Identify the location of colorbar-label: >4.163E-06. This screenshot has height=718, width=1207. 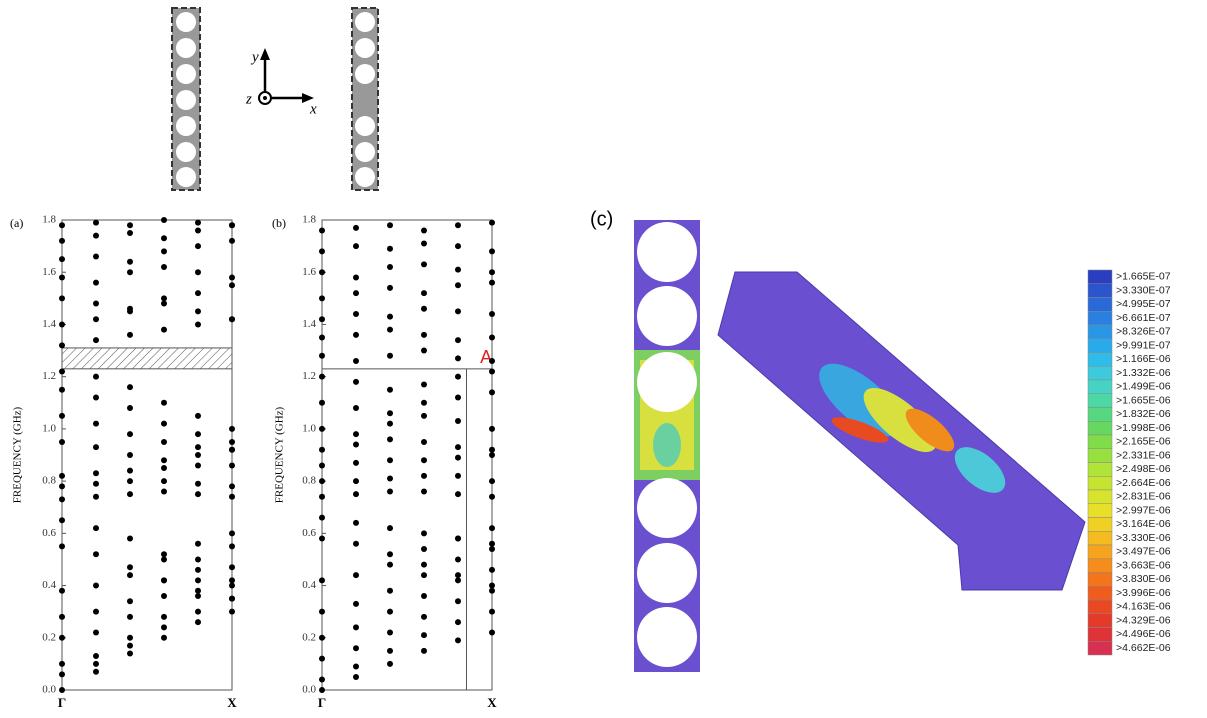
(1143, 607).